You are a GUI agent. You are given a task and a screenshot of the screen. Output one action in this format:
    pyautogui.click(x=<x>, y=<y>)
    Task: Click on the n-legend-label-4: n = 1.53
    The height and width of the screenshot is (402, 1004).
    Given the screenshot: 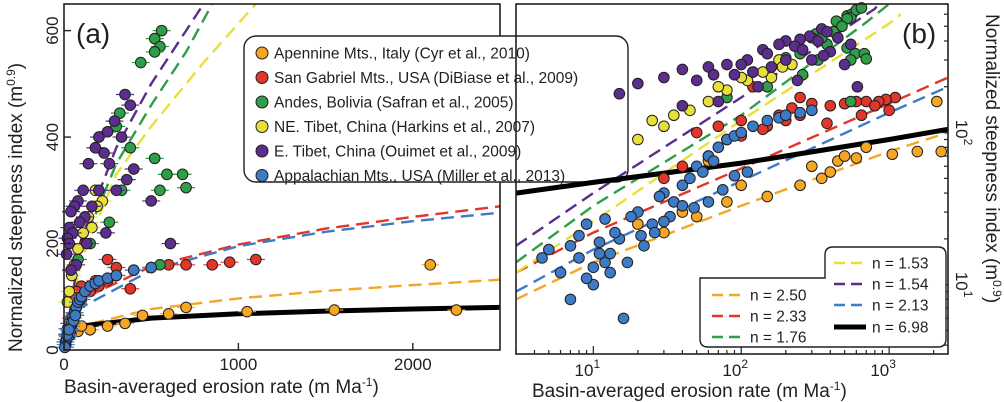 What is the action you would take?
    pyautogui.click(x=900, y=264)
    